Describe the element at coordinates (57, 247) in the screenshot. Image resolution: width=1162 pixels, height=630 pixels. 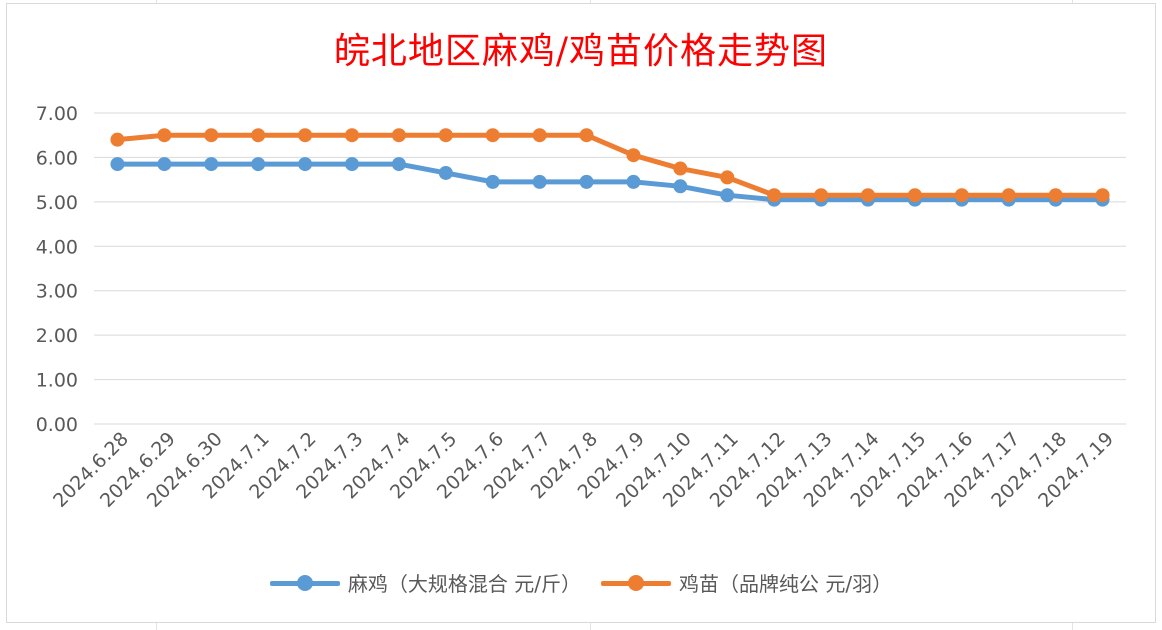
I see `y-tick-label: 4.00` at that location.